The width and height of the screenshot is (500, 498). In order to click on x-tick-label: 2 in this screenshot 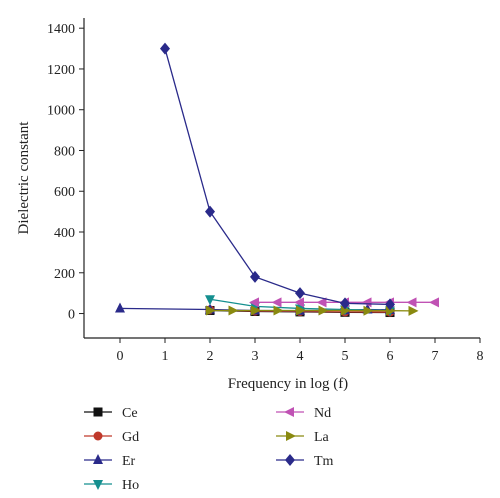, I will do `click(210, 356)`.